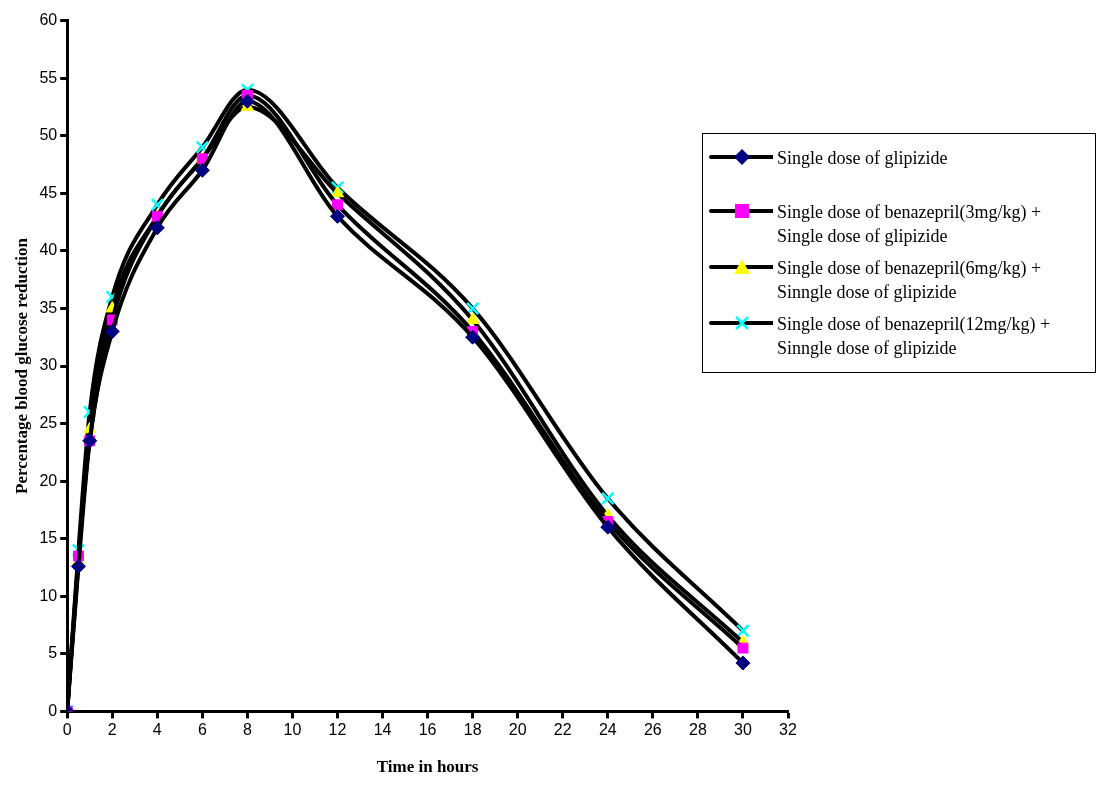 This screenshot has width=1104, height=790. What do you see at coordinates (337, 730) in the screenshot?
I see `x-tick-label: 12` at bounding box center [337, 730].